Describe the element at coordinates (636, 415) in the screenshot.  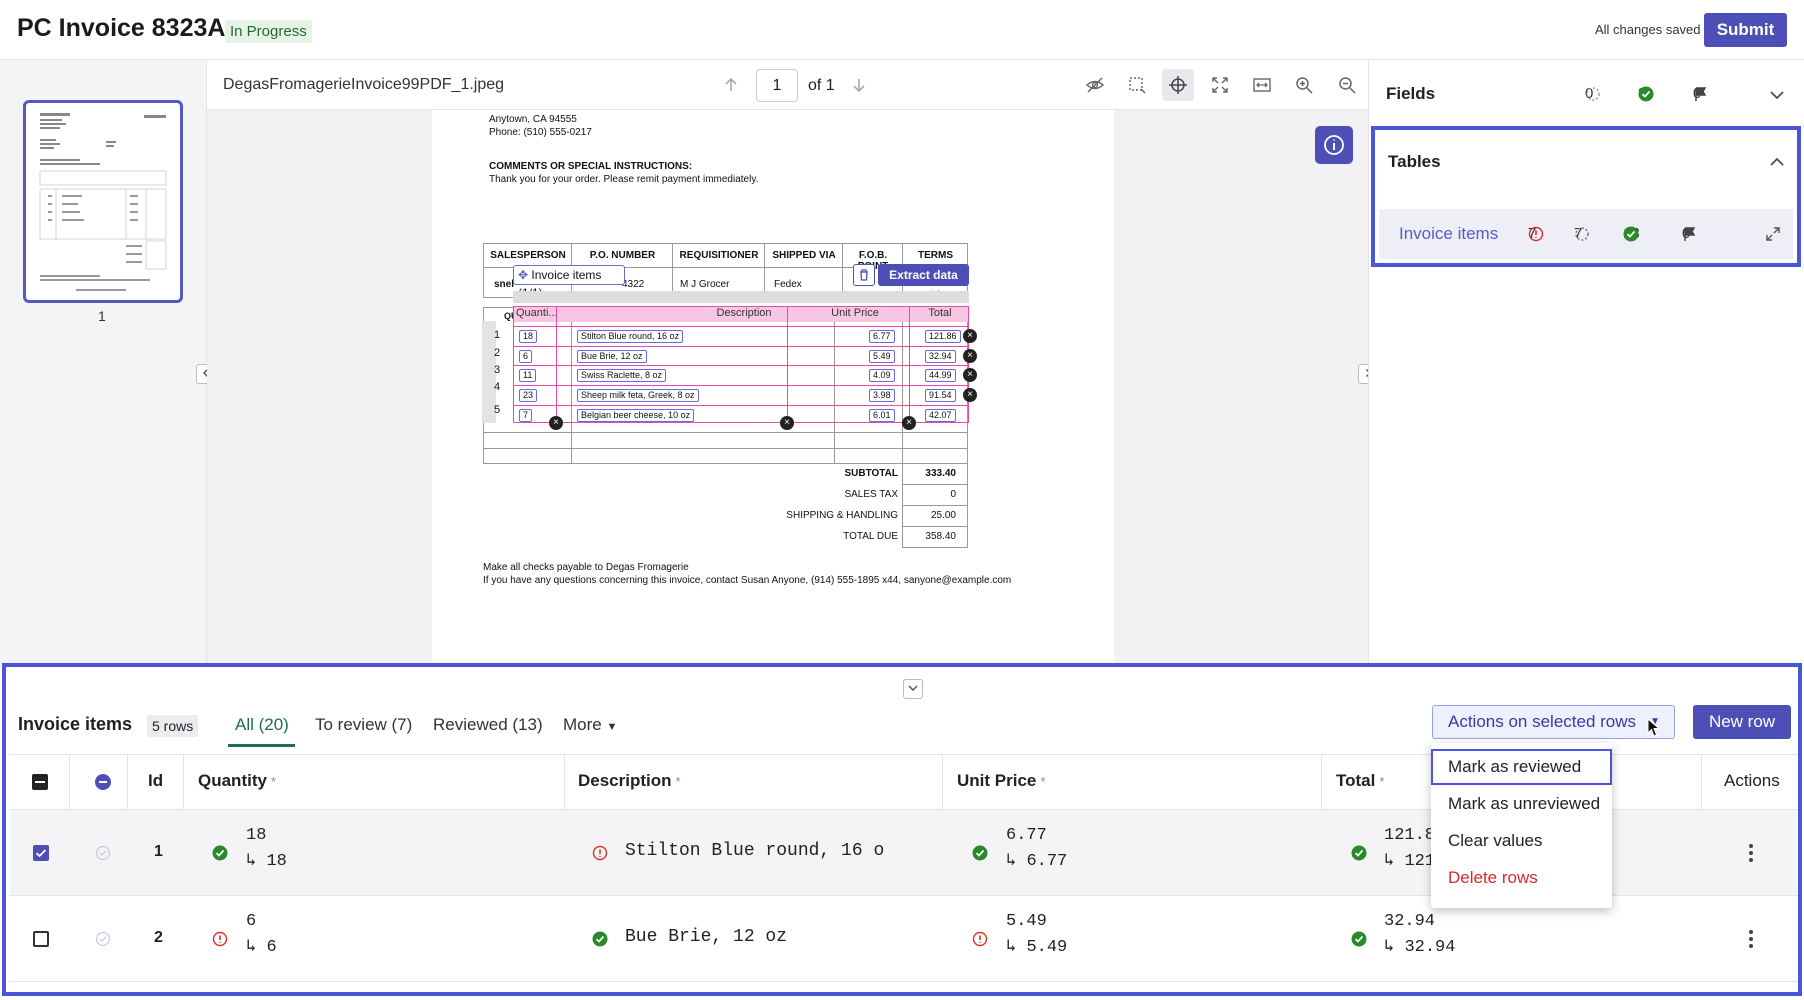
I see `grid-desc-field: Belgian beer cheese, 10 oz` at that location.